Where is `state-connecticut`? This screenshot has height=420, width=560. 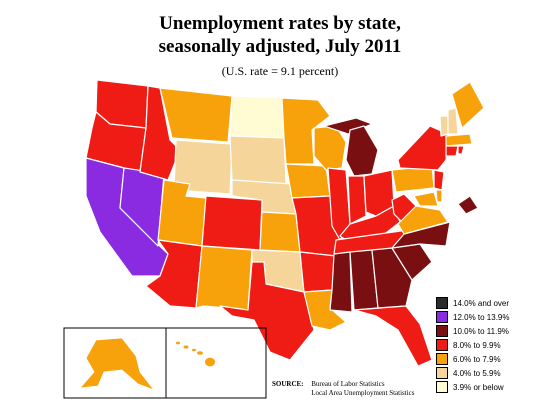 state-connecticut is located at coordinates (452, 151).